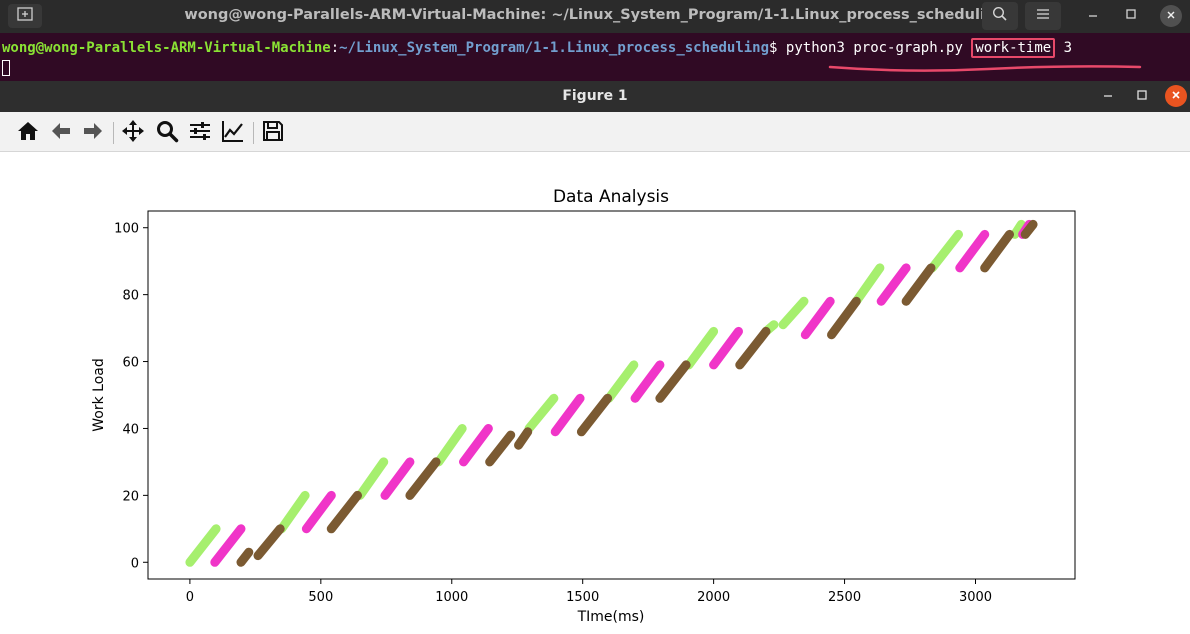 The width and height of the screenshot is (1190, 634). I want to click on figure-window-title: Figure 1, so click(595, 96).